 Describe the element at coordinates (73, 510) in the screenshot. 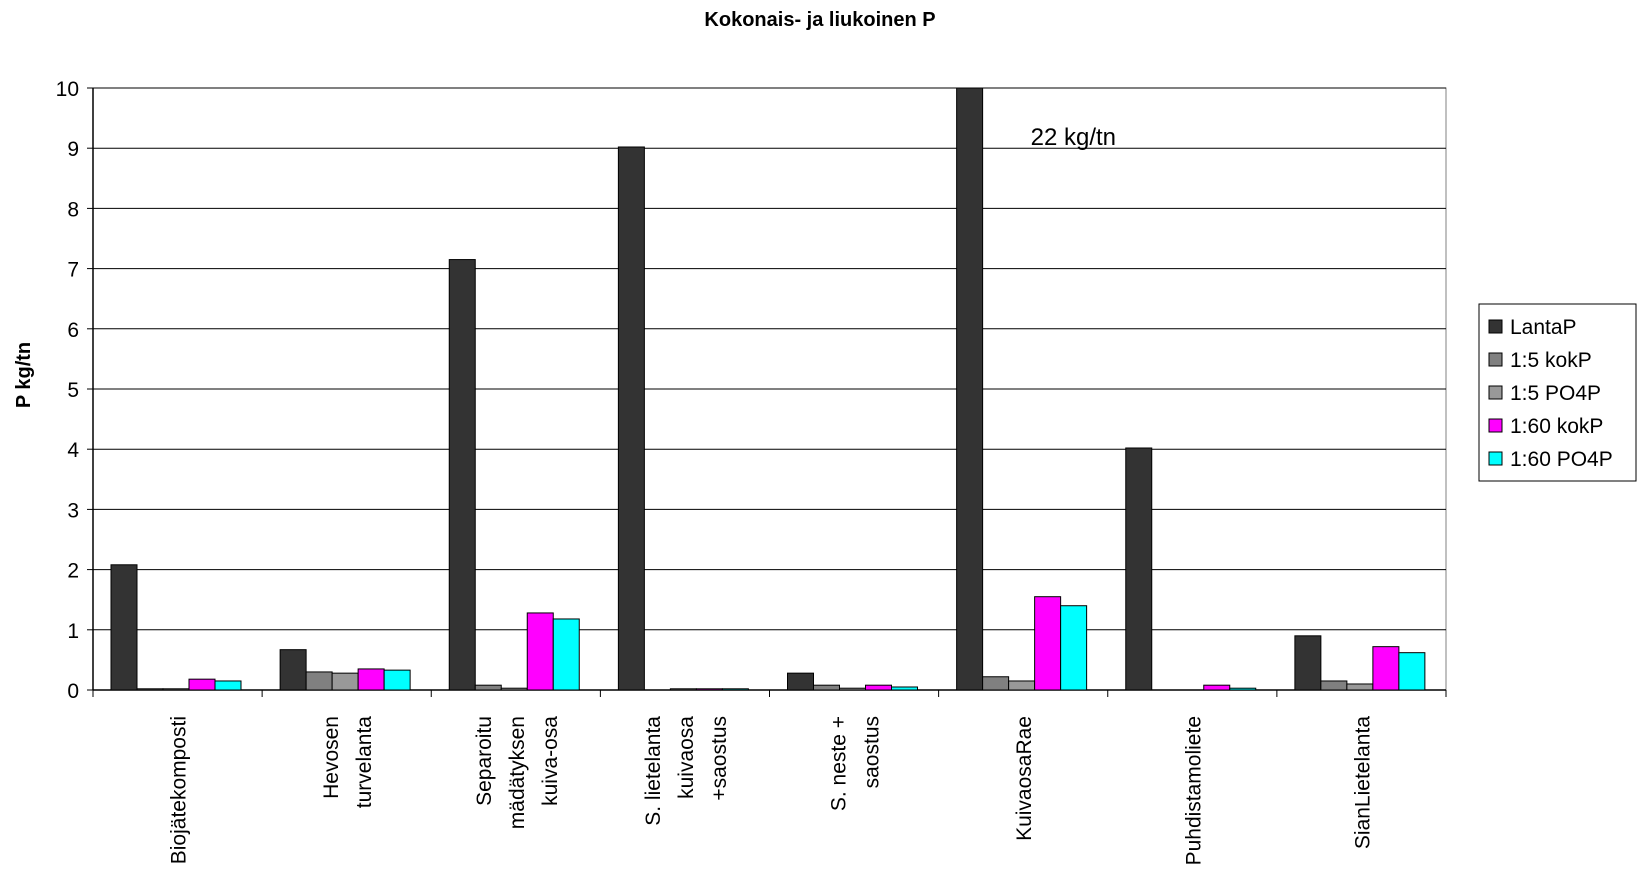

I see `y-tick-label: 3` at that location.